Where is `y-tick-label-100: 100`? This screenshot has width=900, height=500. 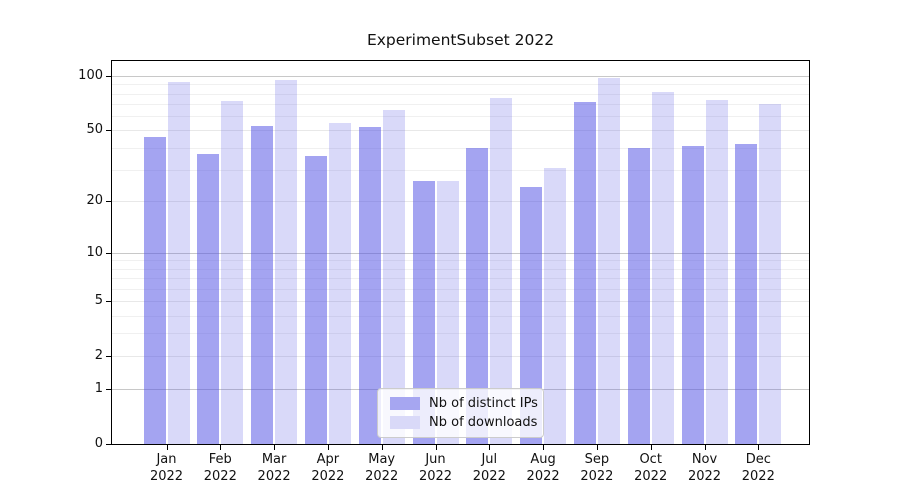 y-tick-label-100: 100 is located at coordinates (90, 75).